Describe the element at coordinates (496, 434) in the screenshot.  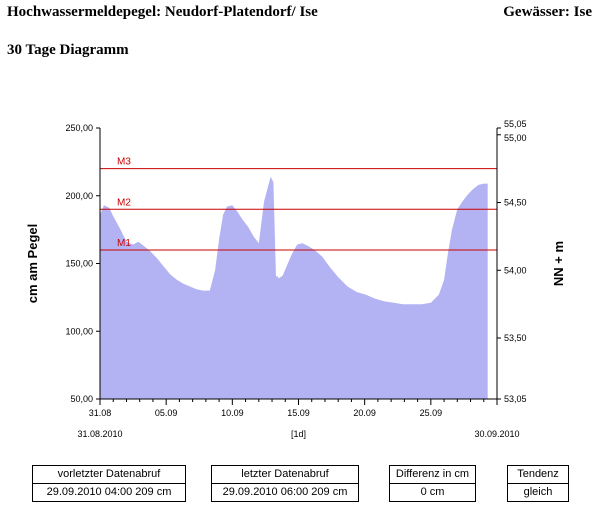
I see `x-end-date-label: 30.09.2010` at that location.